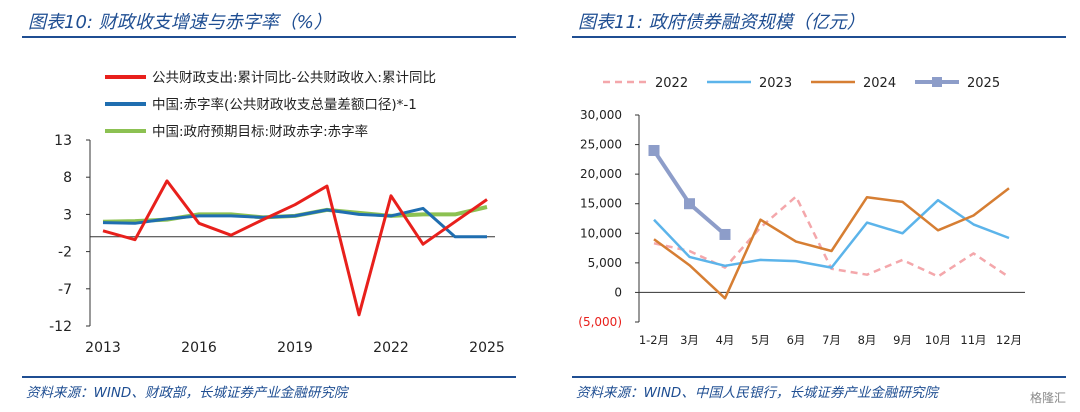 This screenshot has width=1080, height=412. I want to click on left-title-rule, so click(269, 37).